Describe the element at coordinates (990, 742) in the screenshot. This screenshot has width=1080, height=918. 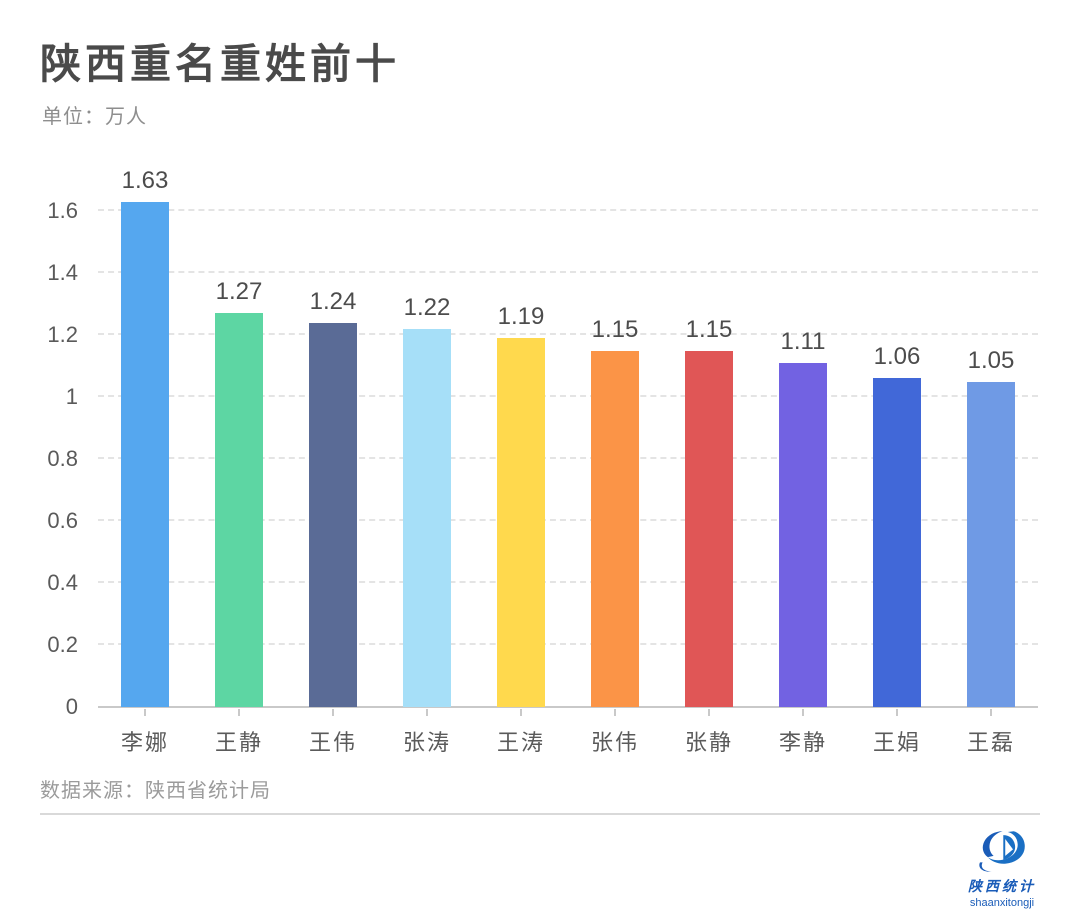
I see `x-category-label: 王磊` at that location.